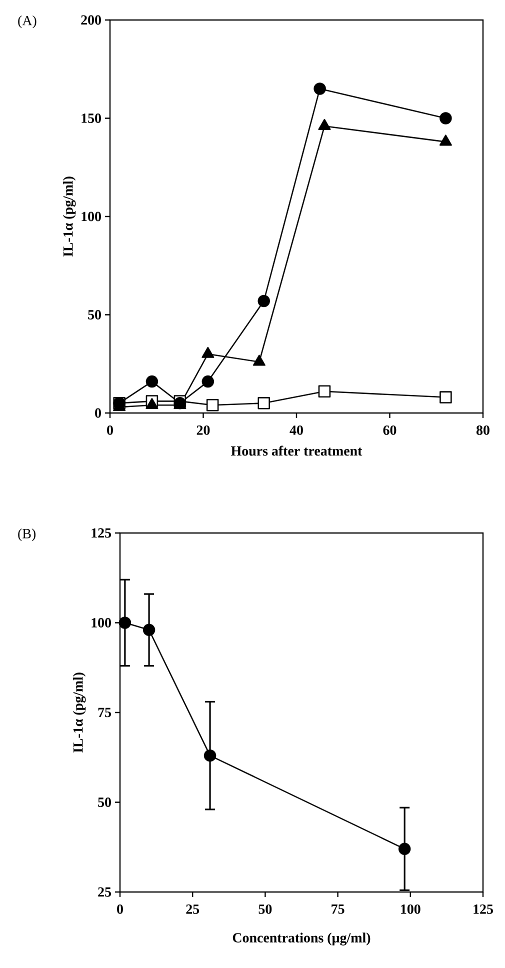 The image size is (505, 968). What do you see at coordinates (410, 909) in the screenshot?
I see `x-tick-label: 100` at bounding box center [410, 909].